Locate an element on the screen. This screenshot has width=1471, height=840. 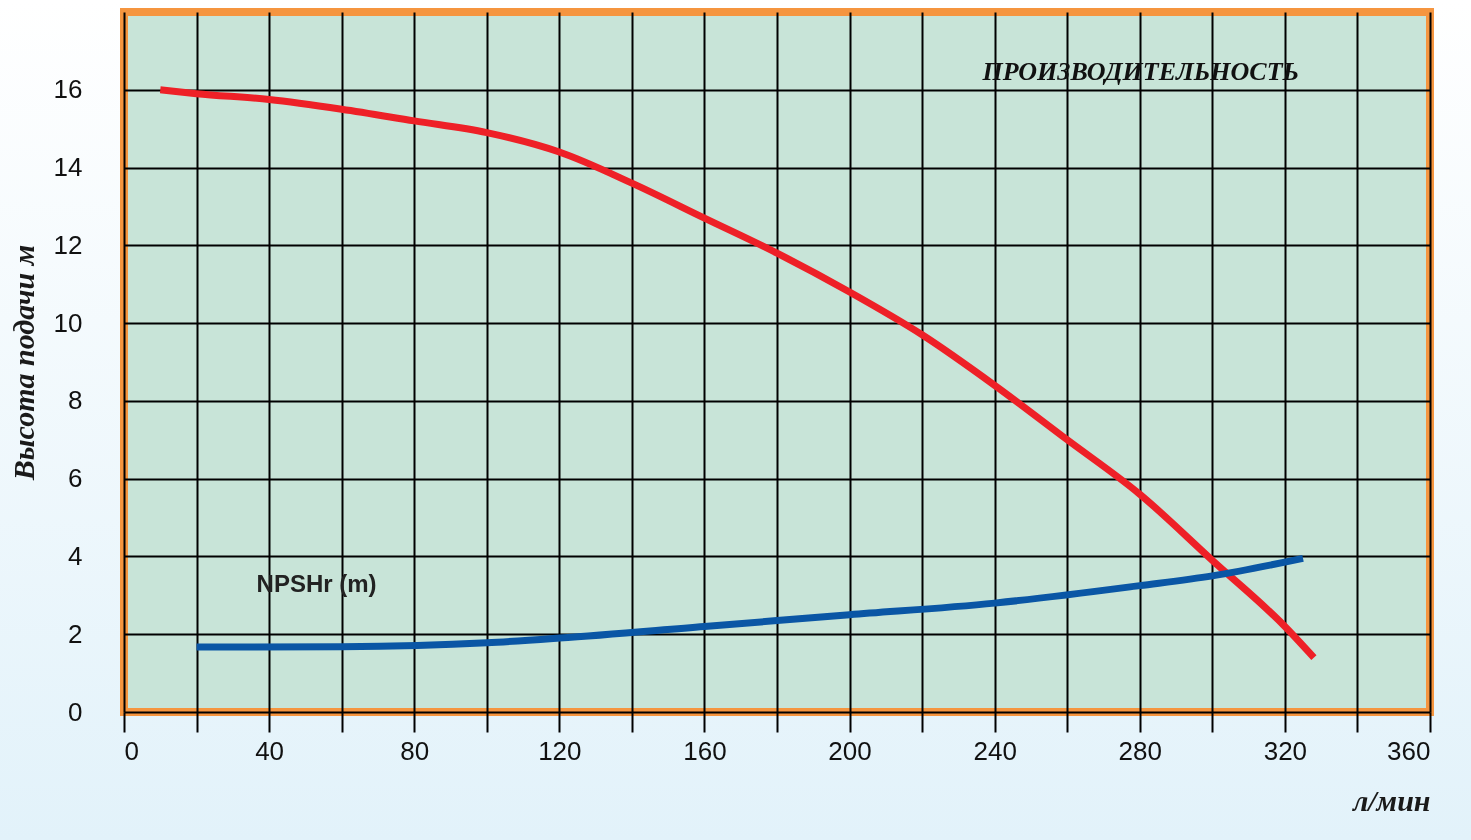
y-tick-label: 16 is located at coordinates (68, 89).